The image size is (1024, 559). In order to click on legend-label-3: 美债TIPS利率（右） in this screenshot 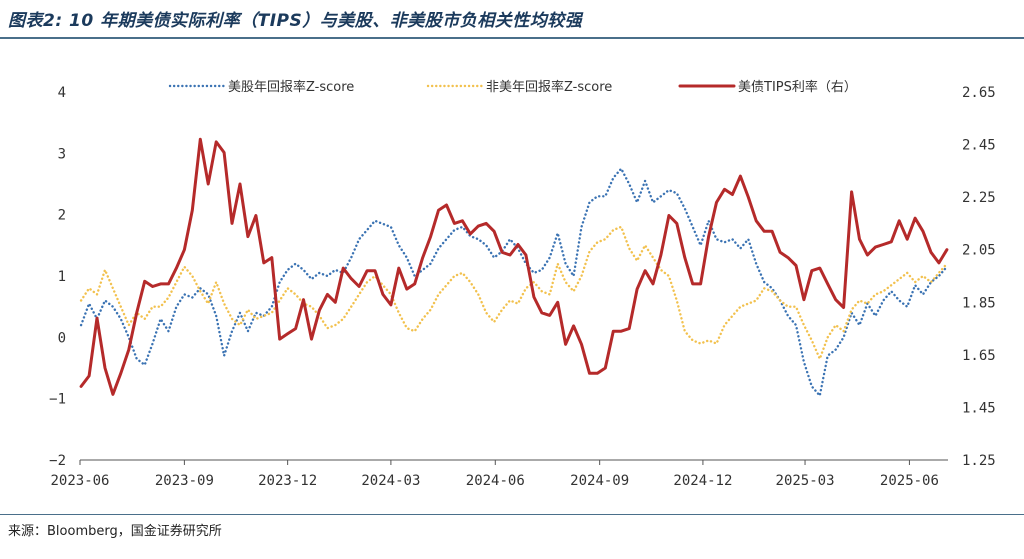, I will do `click(797, 87)`.